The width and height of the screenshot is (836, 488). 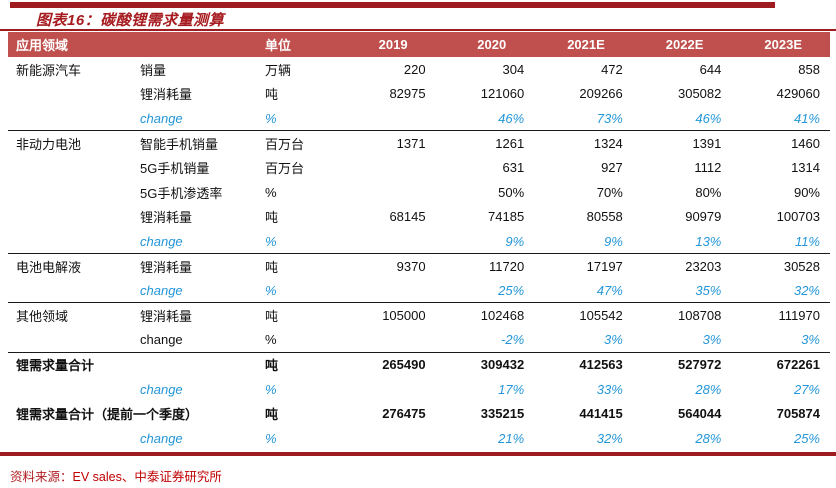 I want to click on table-row: 锂需求量合计 吨 265490 309432 412563 527972 672261, so click(x=419, y=364).